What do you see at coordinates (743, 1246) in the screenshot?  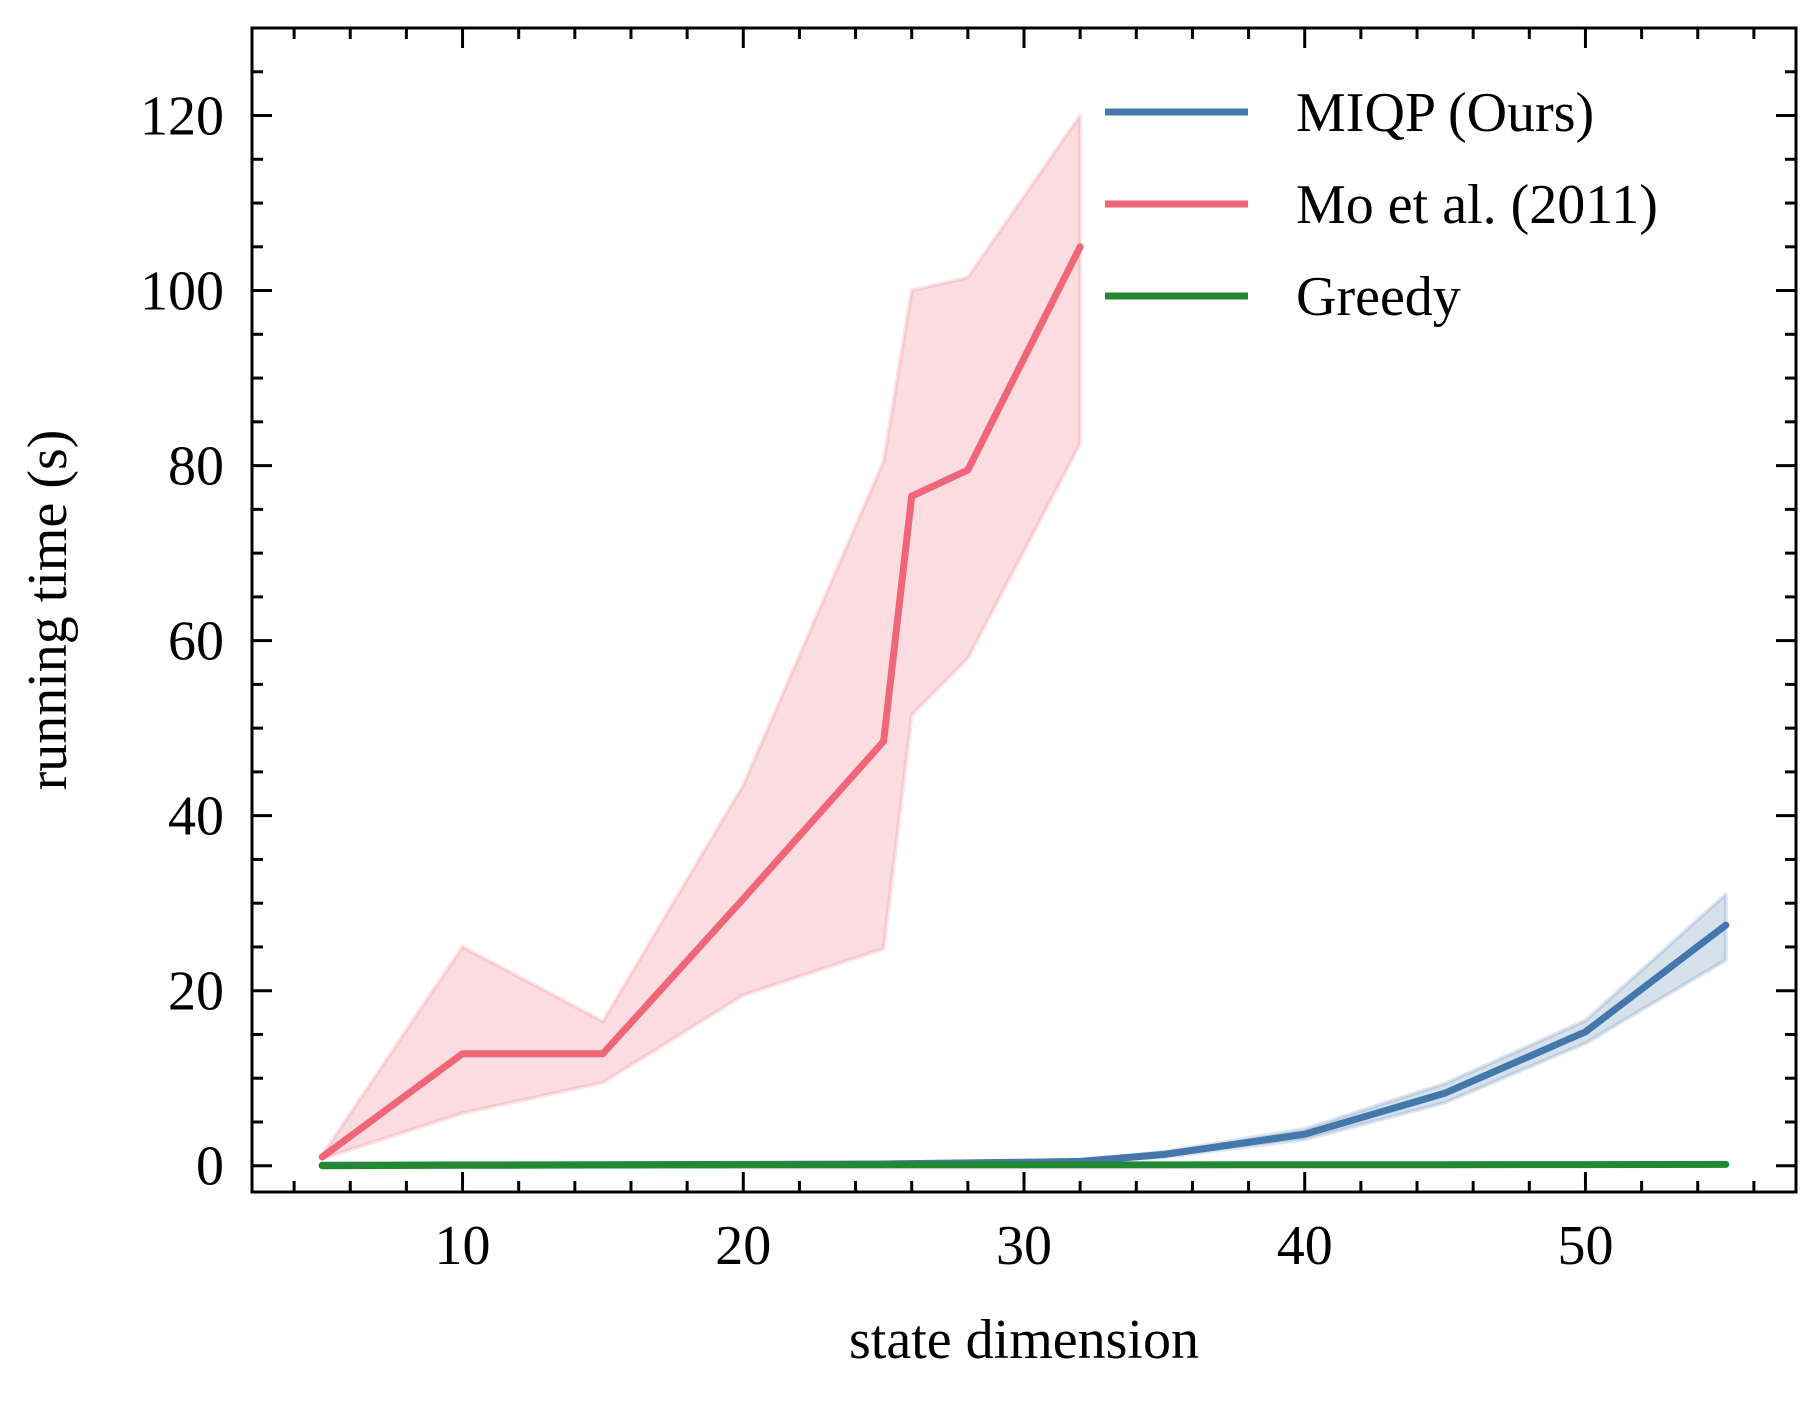 I see `x-tick-label: 20` at bounding box center [743, 1246].